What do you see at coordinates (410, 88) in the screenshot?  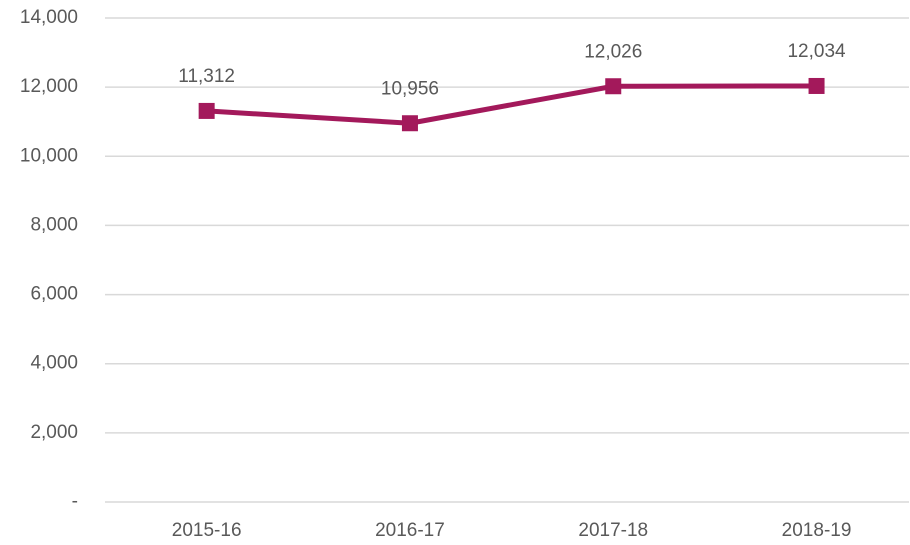 I see `data-label: 10,956` at bounding box center [410, 88].